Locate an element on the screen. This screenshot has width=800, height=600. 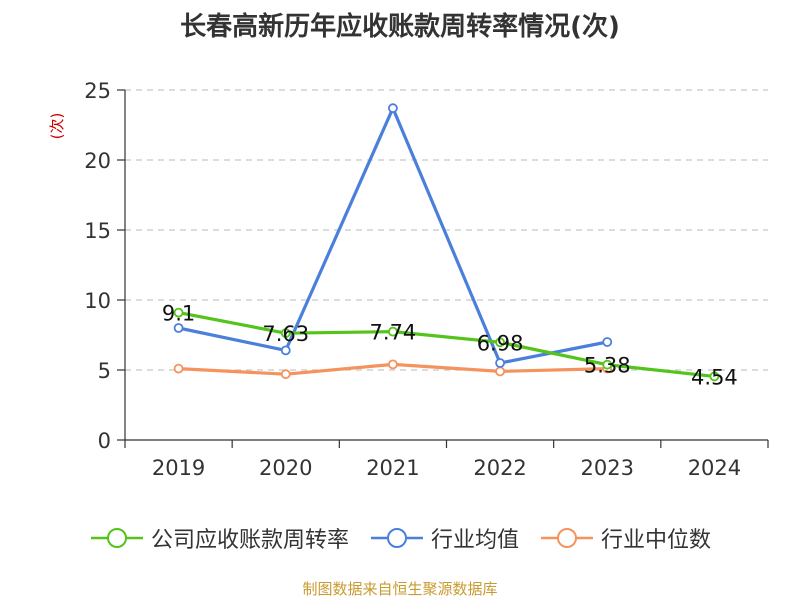
legend-item: 行业均值 is located at coordinates (444, 538).